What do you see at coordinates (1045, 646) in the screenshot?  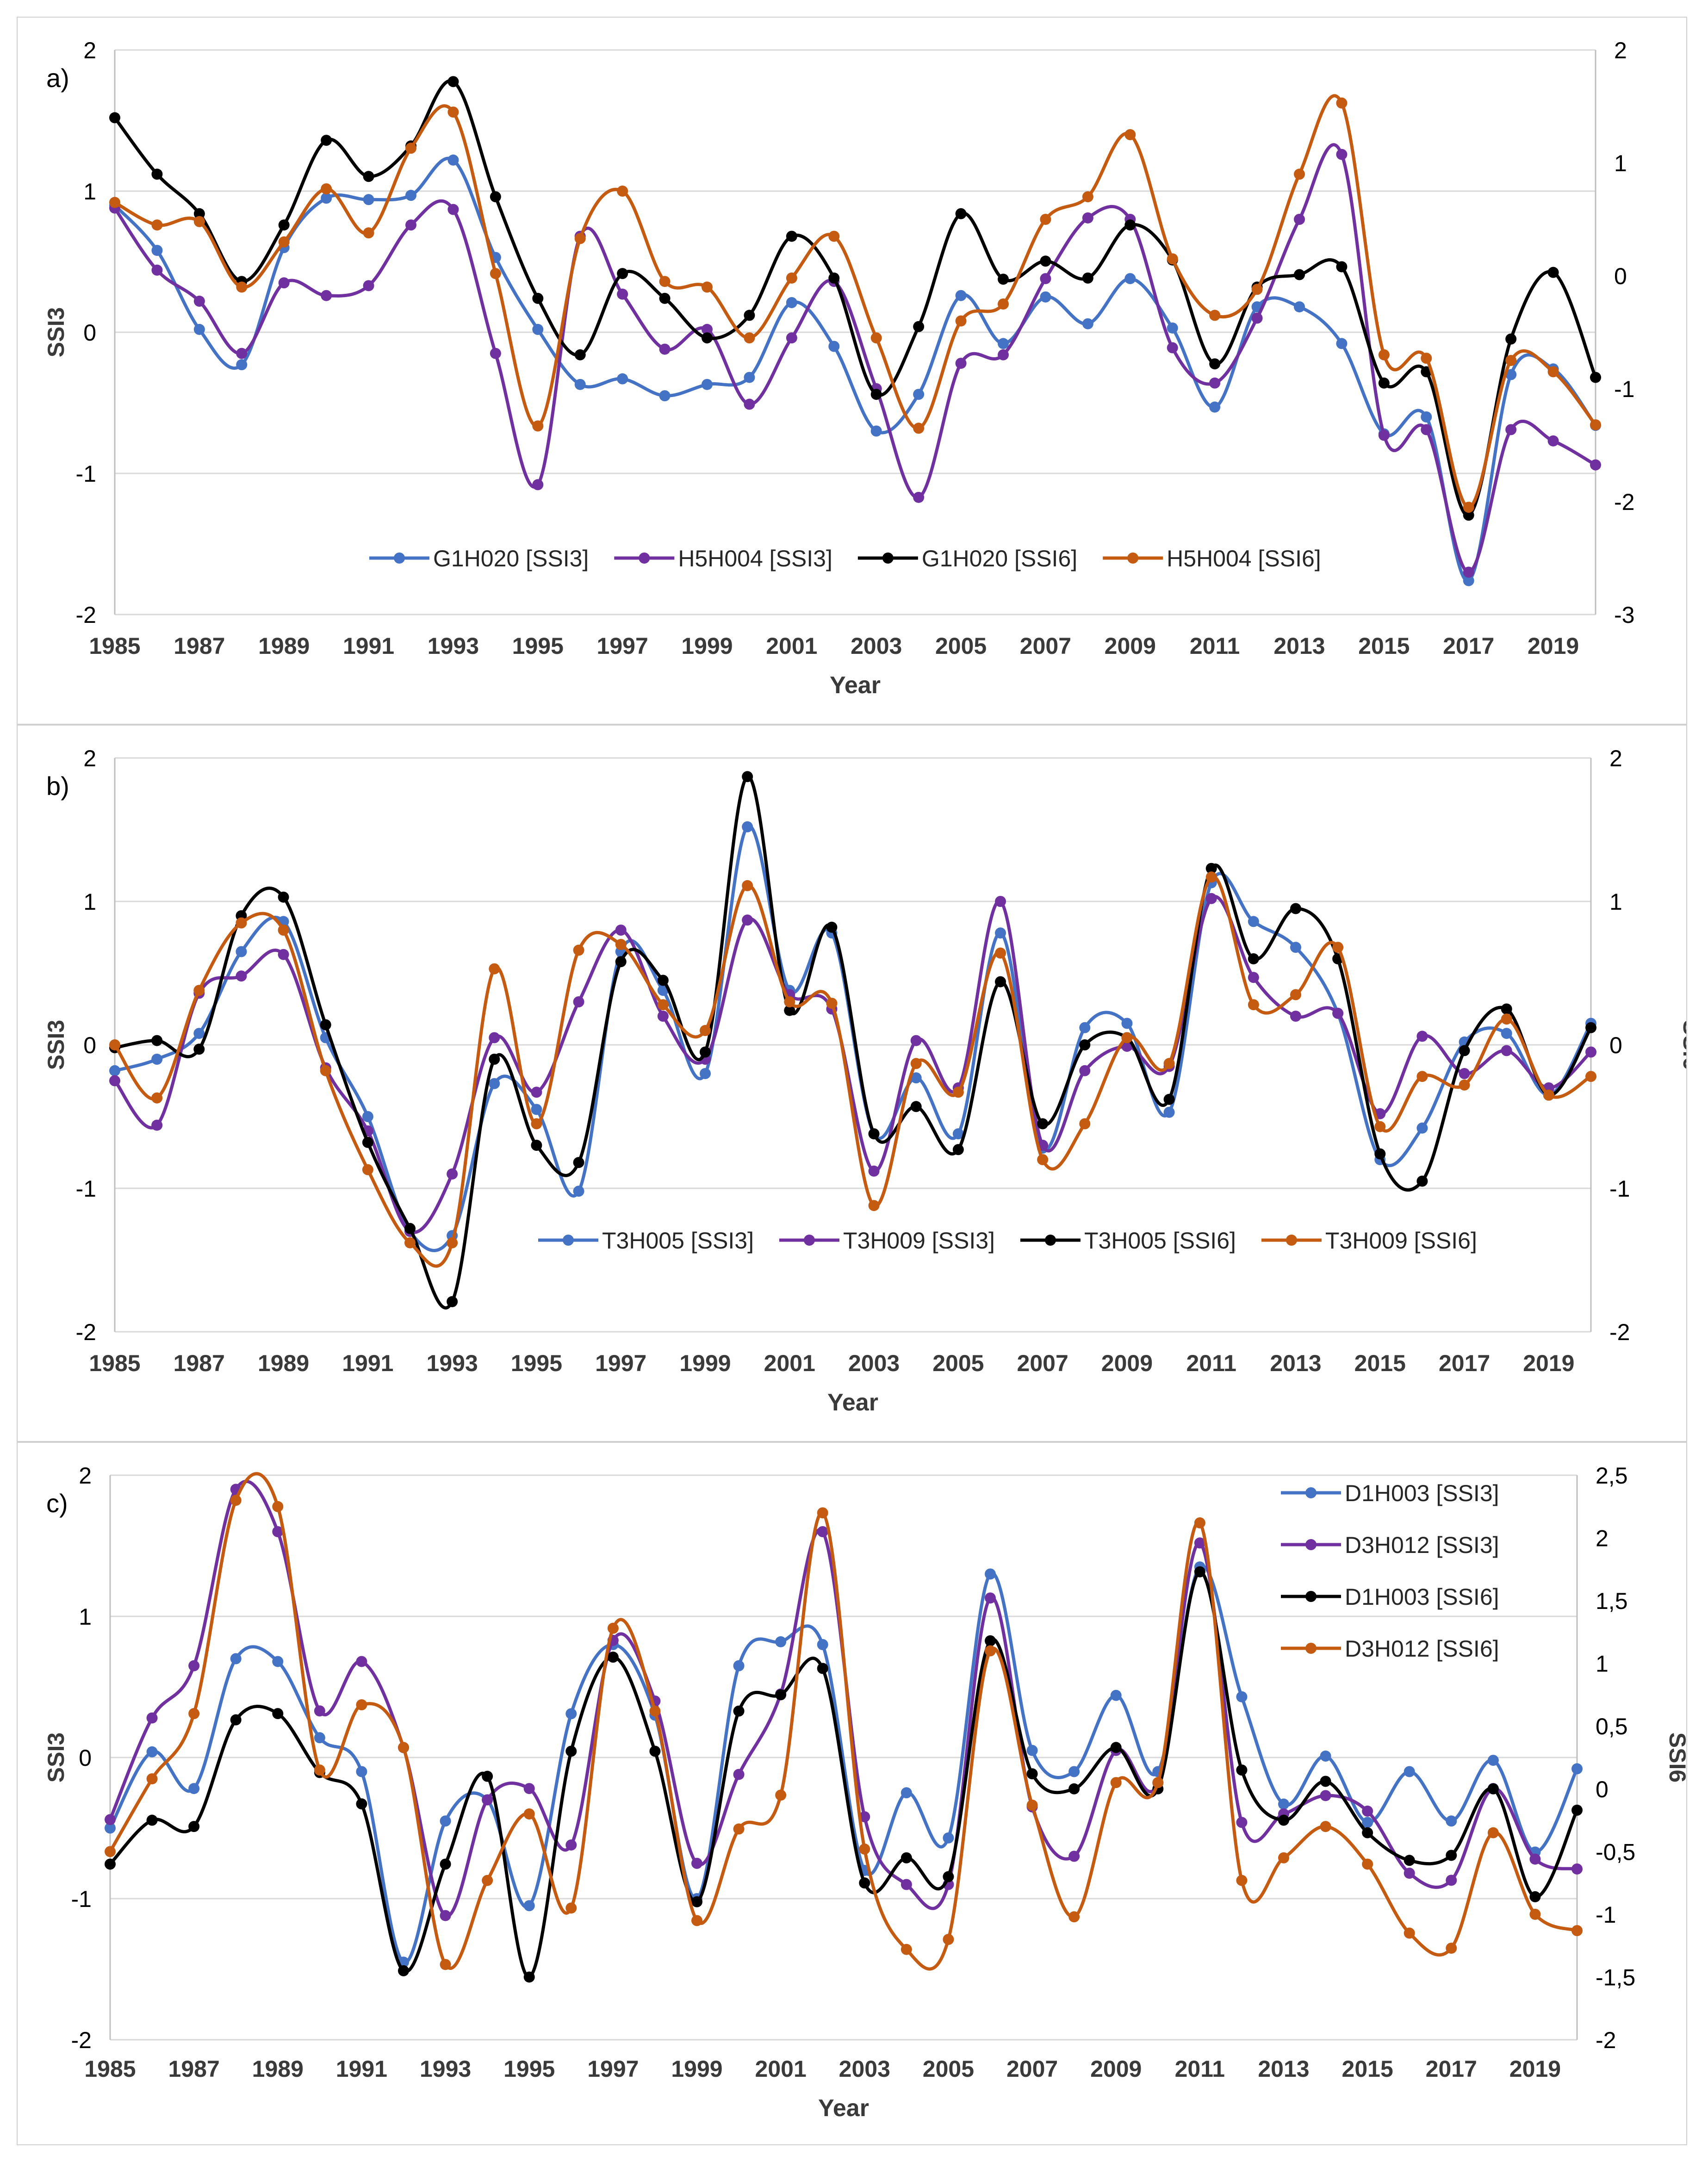 I see `x-tick-label: 2007` at bounding box center [1045, 646].